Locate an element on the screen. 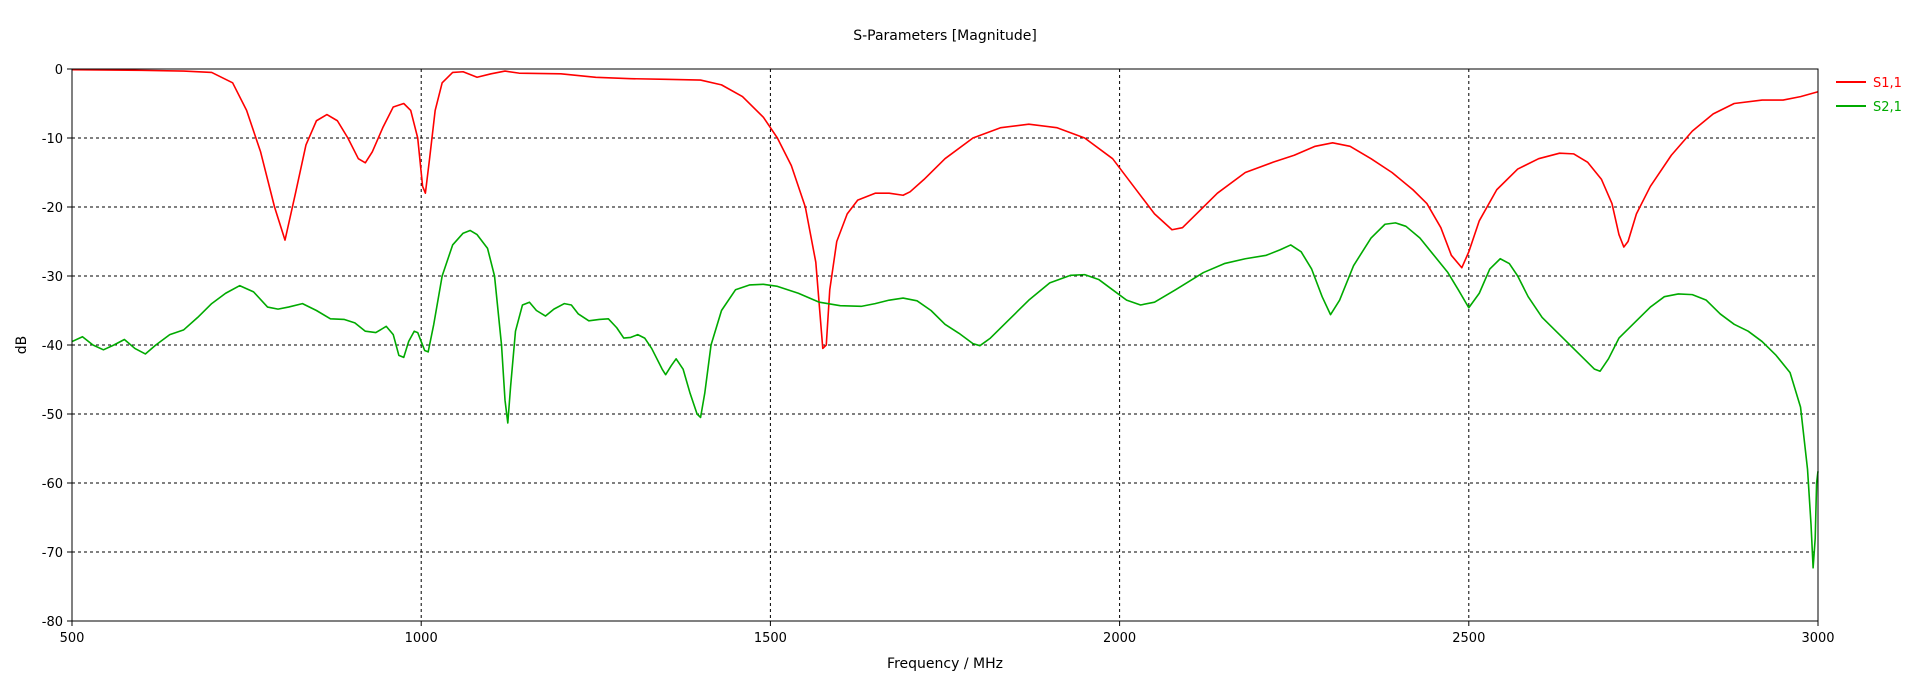 The image size is (1930, 685). x-tick-label: 2000 is located at coordinates (1119, 638).